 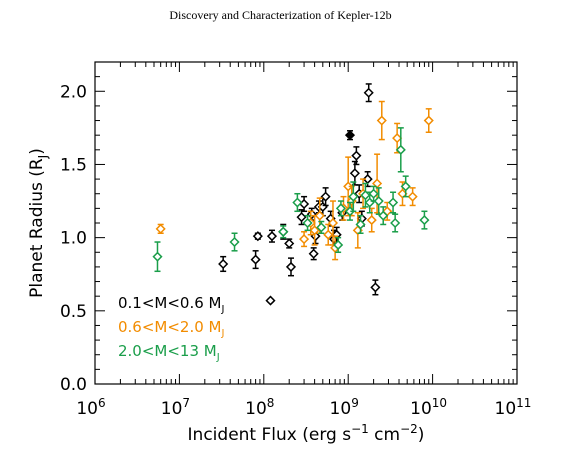 What do you see at coordinates (73, 312) in the screenshot?
I see `y-tick-label: 0.5` at bounding box center [73, 312].